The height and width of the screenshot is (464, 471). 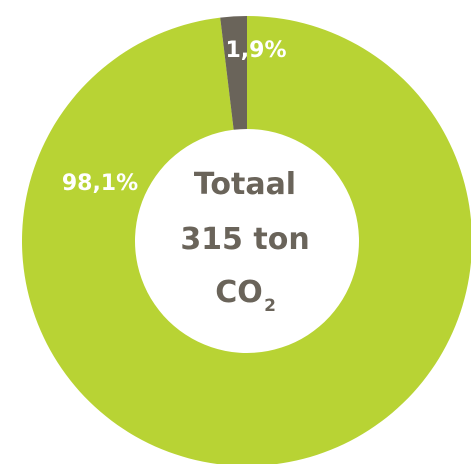 I want to click on center-total: 315 ton, so click(x=244, y=239).